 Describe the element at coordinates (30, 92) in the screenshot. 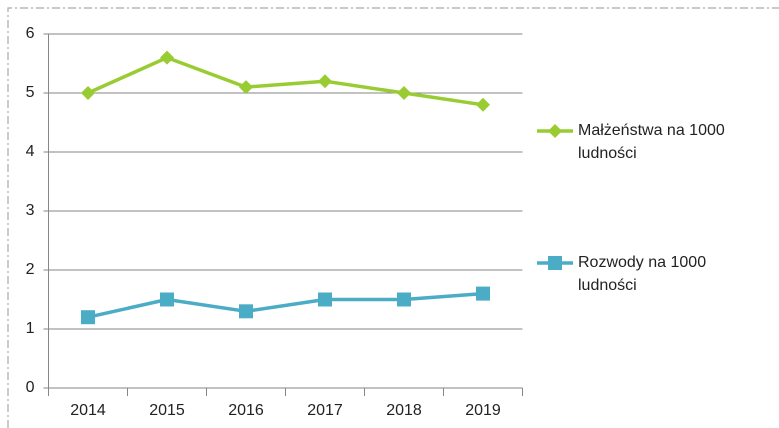

I see `y-tick-label: 5` at that location.